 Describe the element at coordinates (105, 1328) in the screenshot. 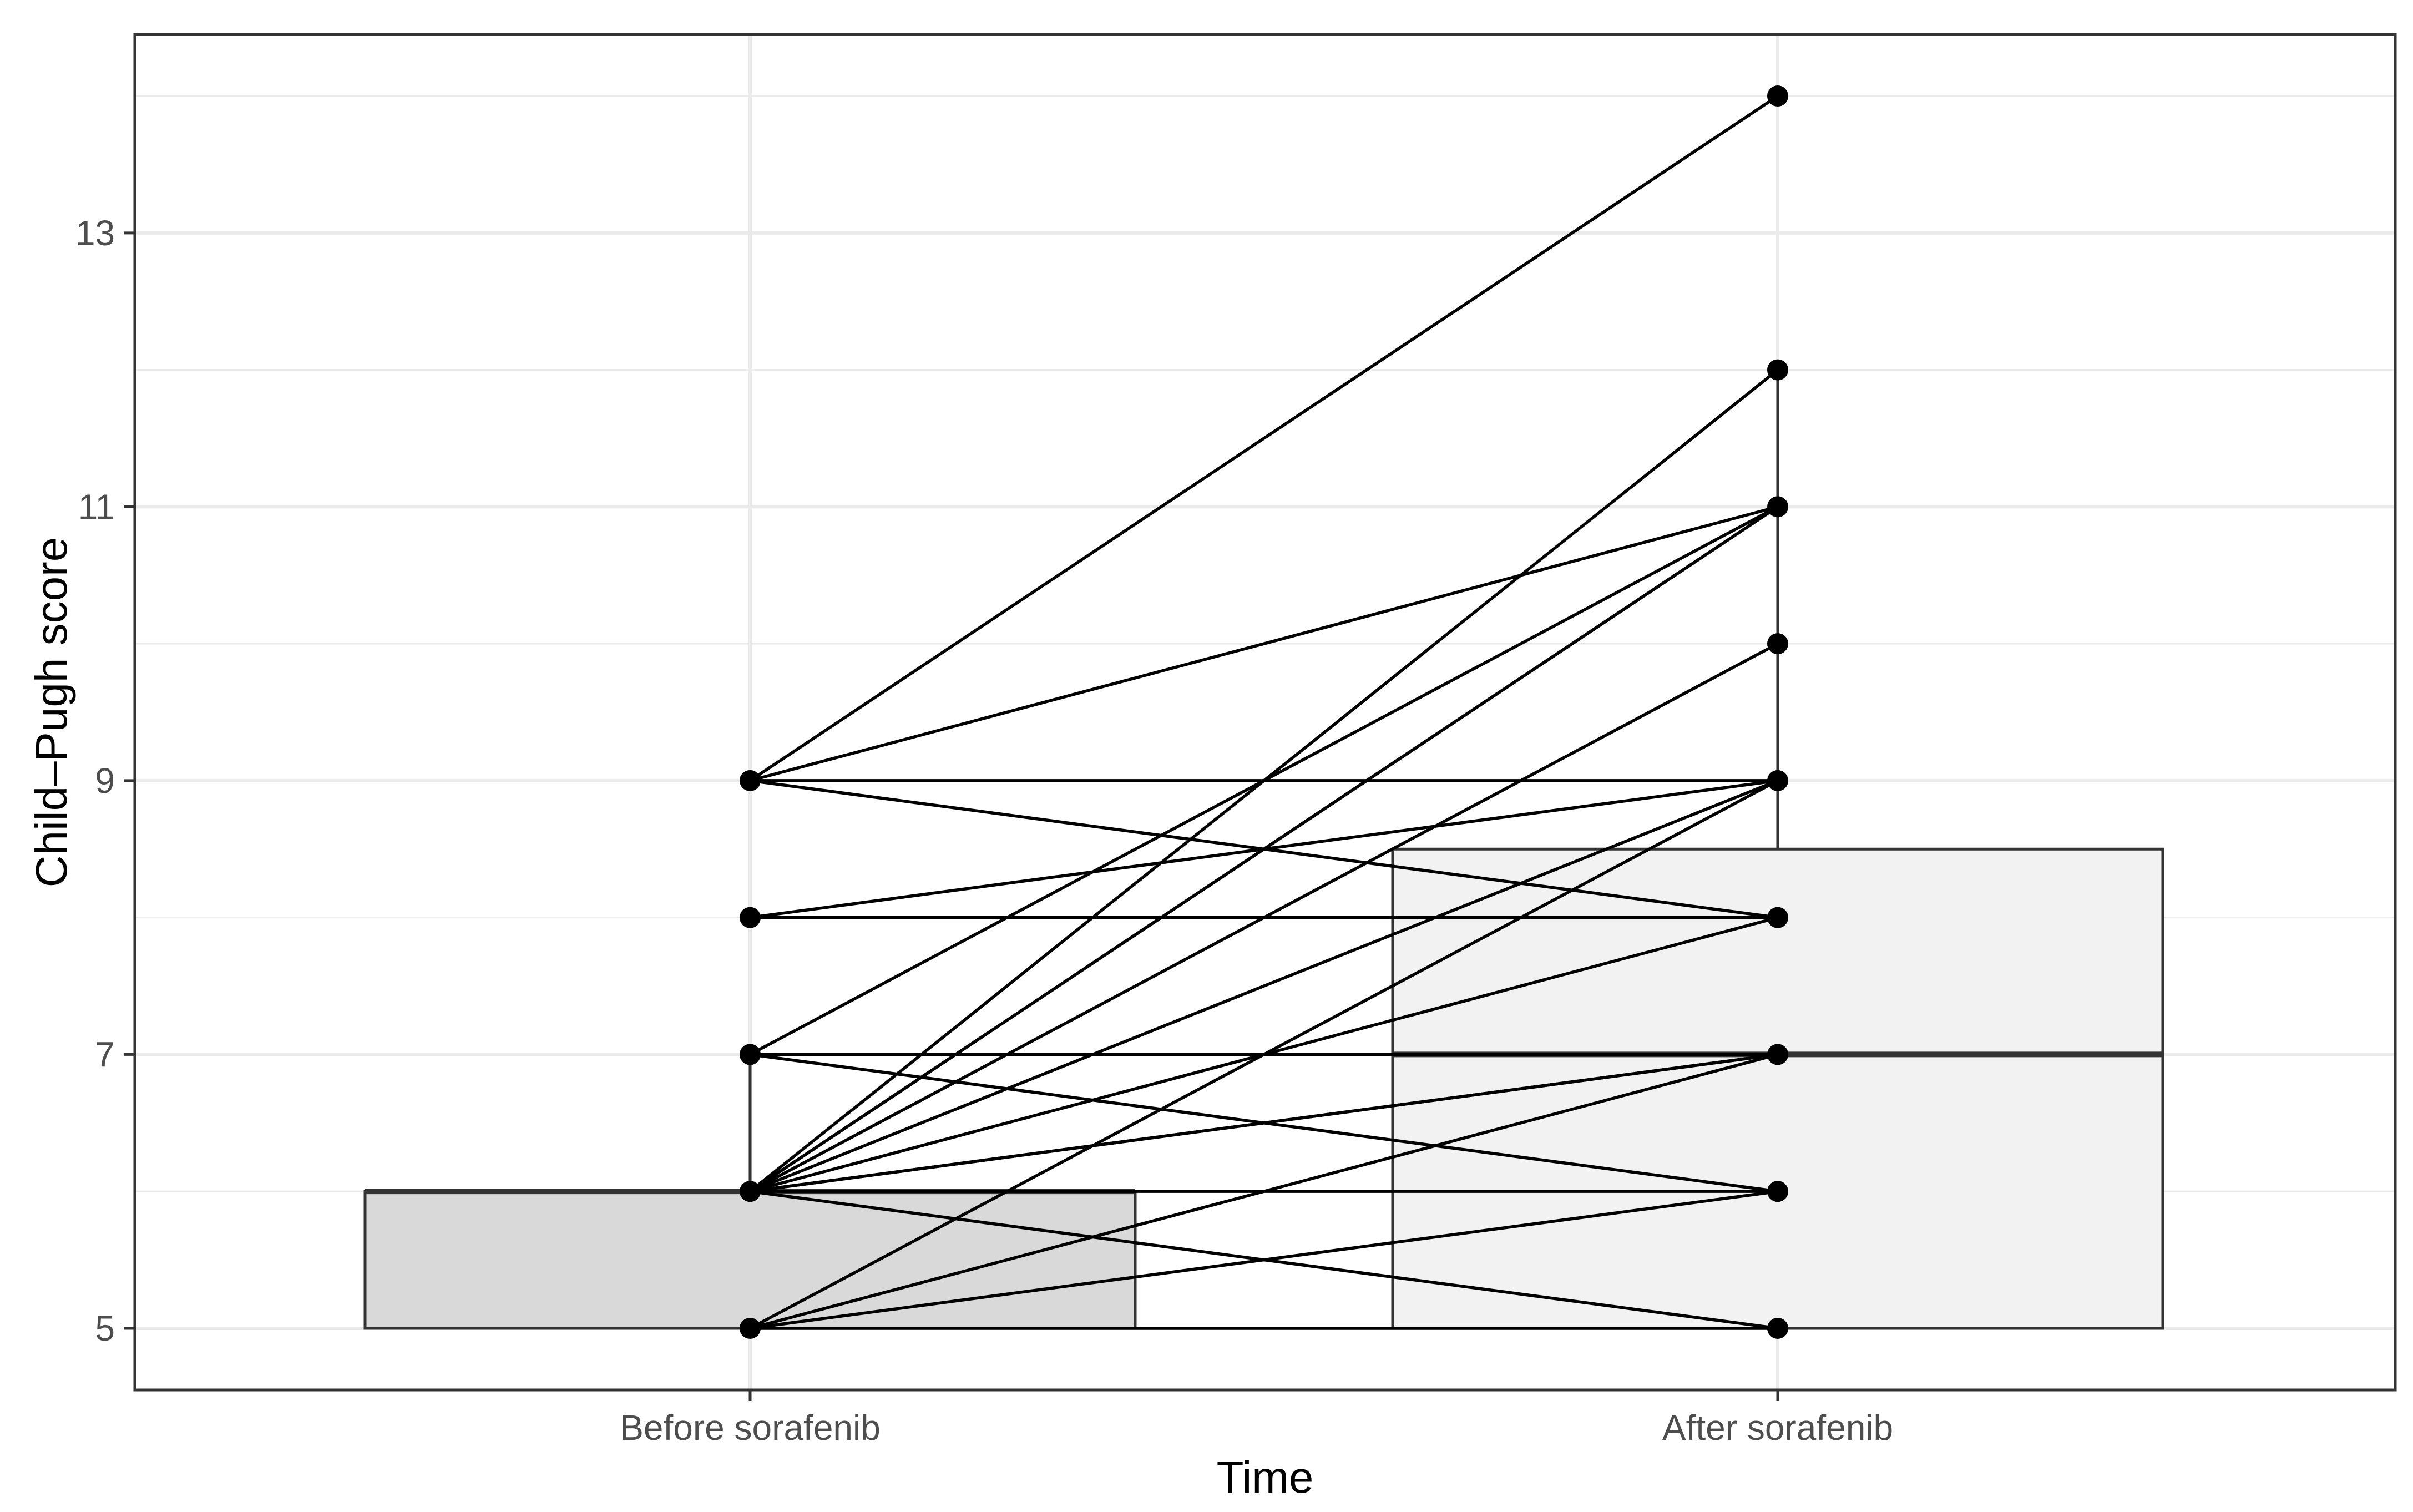

I see `y-tick-label: 5` at that location.